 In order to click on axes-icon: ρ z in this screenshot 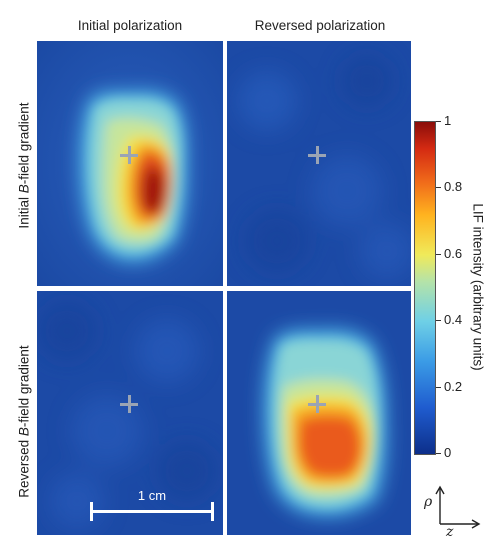, I will do `click(455, 512)`.